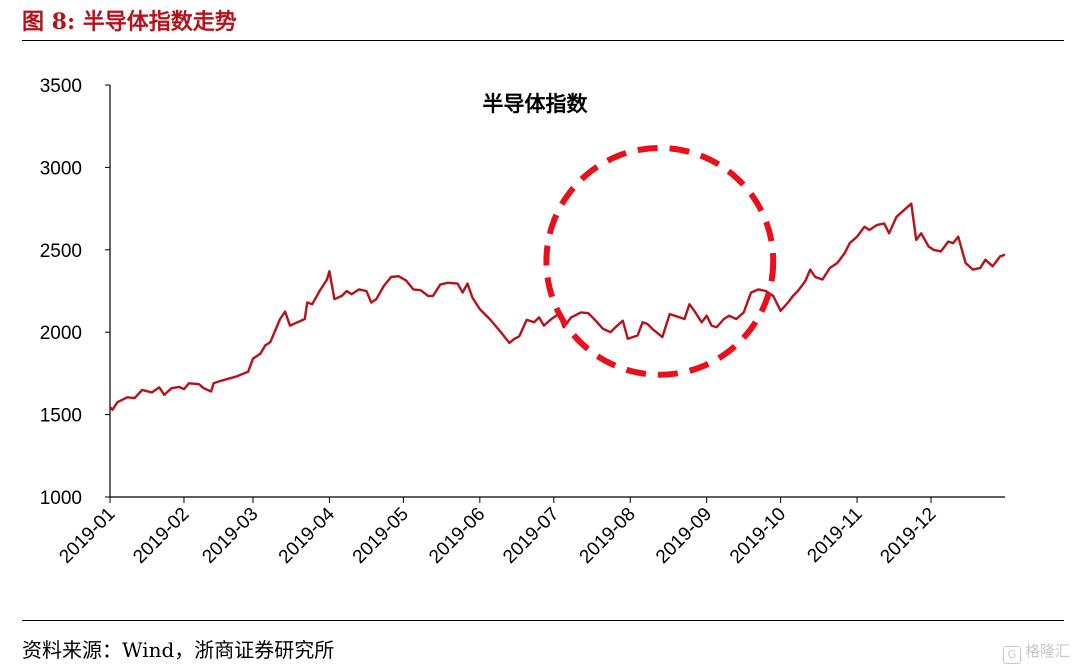 The height and width of the screenshot is (668, 1080). Describe the element at coordinates (758, 536) in the screenshot. I see `x-tick-label: 2019-10` at that location.